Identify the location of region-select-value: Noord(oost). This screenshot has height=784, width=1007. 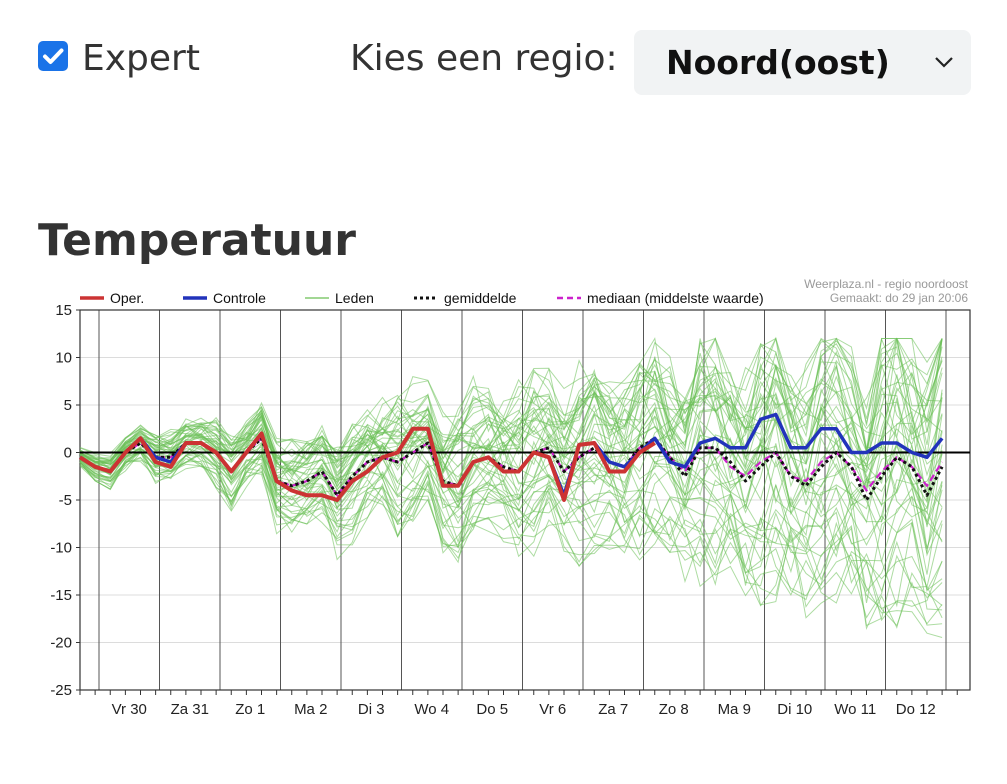
(778, 62).